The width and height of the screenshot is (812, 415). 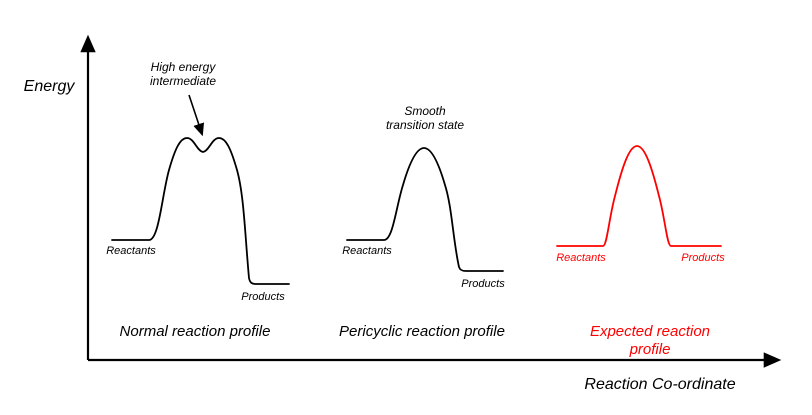 I want to click on y-axis-label: Energy, so click(x=49, y=86).